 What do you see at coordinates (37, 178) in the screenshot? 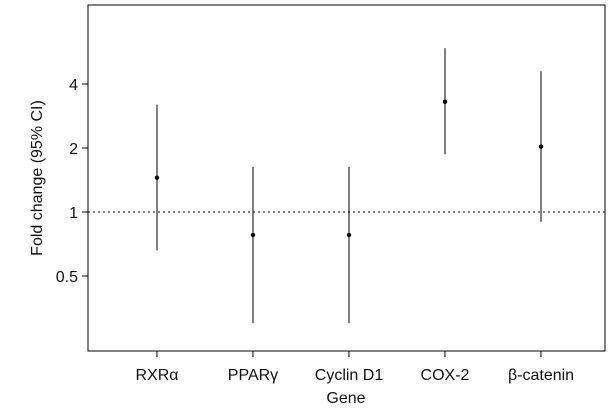
I see `y-axis-title: Fold change (95% CI)` at bounding box center [37, 178].